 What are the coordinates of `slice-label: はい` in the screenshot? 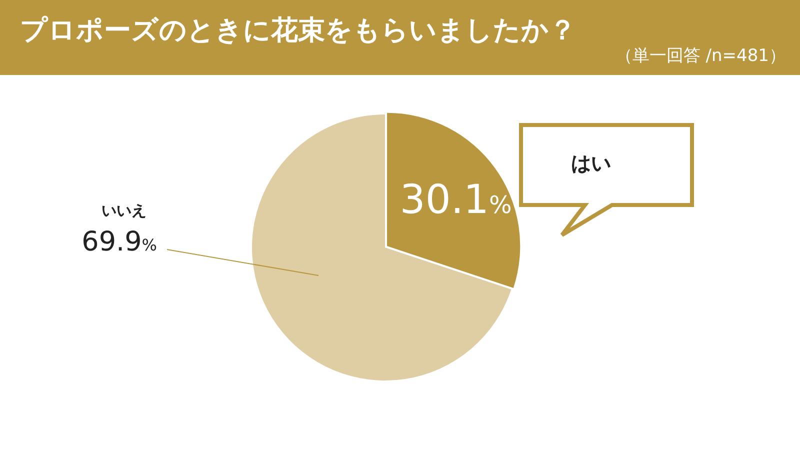 It's located at (591, 163).